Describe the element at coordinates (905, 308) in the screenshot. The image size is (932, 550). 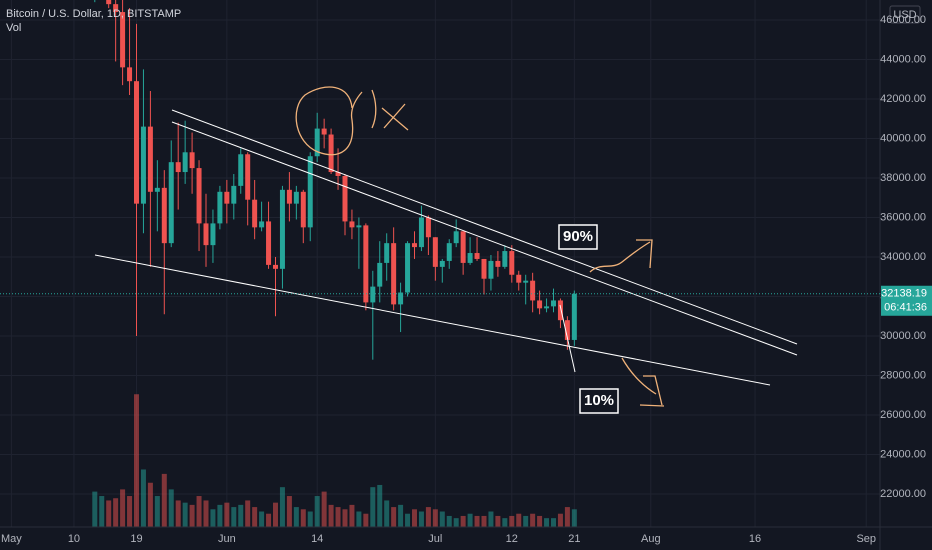
I see `countdown: 06:41:36` at that location.